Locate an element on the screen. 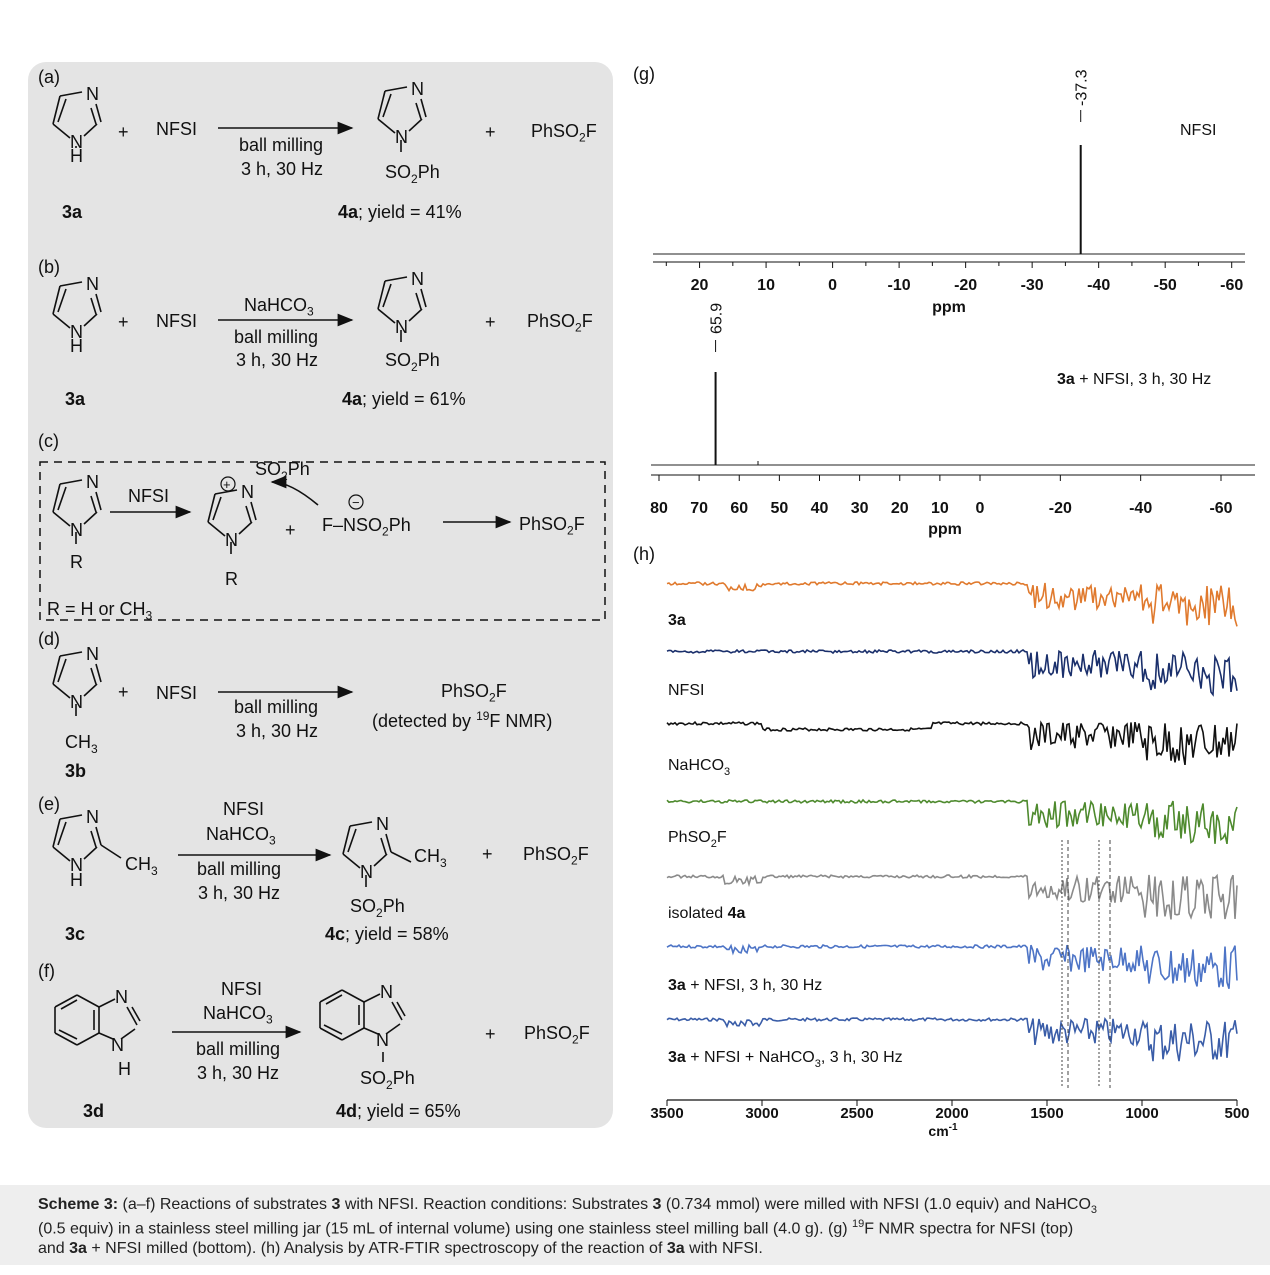  imidazole-c-n1: N is located at coordinates (76, 530).